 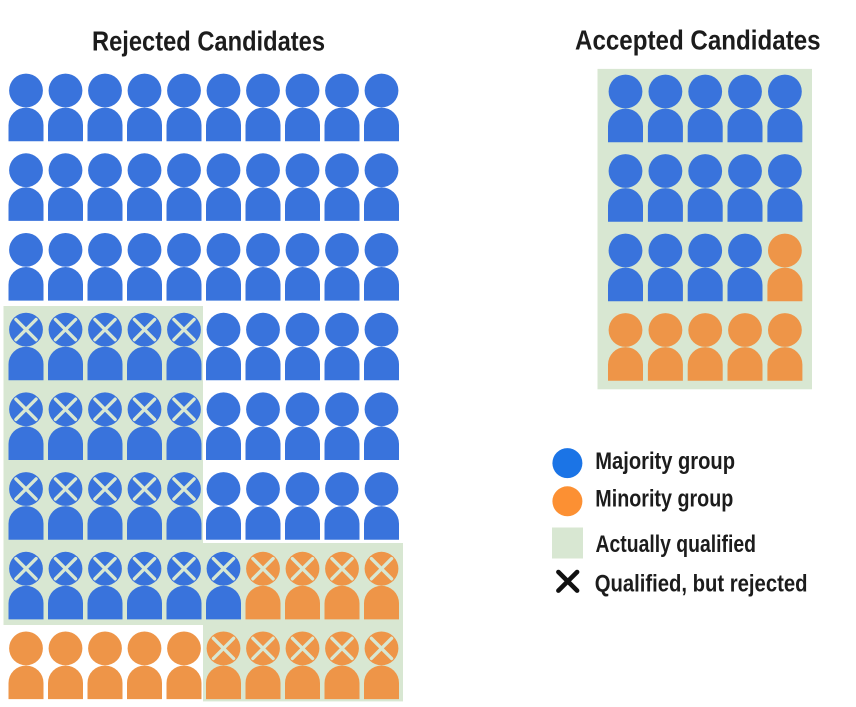 What do you see at coordinates (698, 39) in the screenshot?
I see `svg-text: Accepted Candidates` at bounding box center [698, 39].